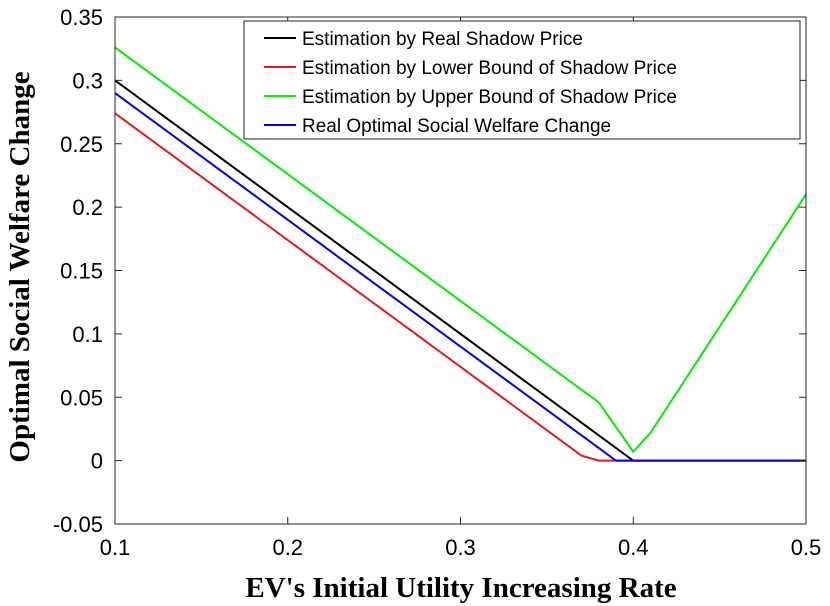 Image resolution: width=830 pixels, height=606 pixels. Describe the element at coordinates (115, 547) in the screenshot. I see `x-tick-label: 0.1` at that location.